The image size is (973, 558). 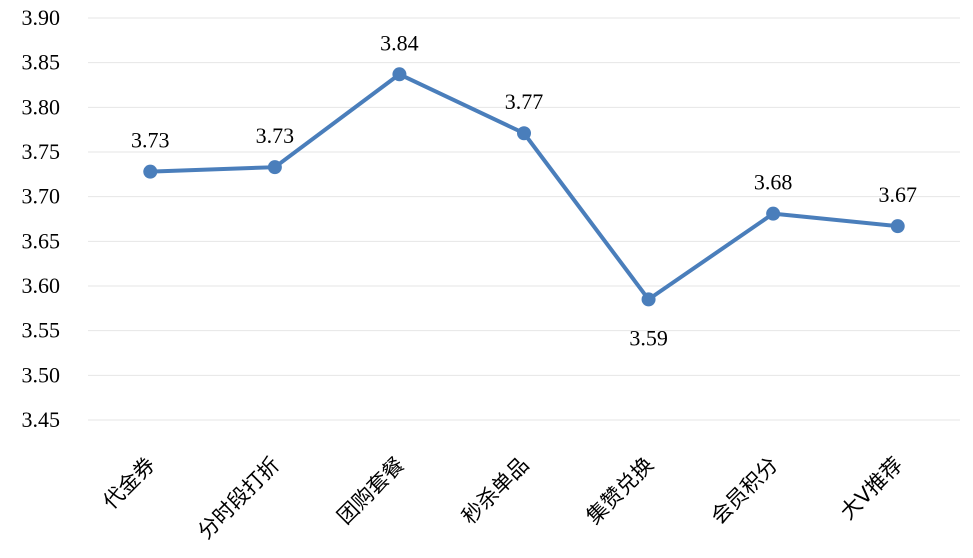 I want to click on x-tick-label: 大V推荐, so click(x=872, y=489).